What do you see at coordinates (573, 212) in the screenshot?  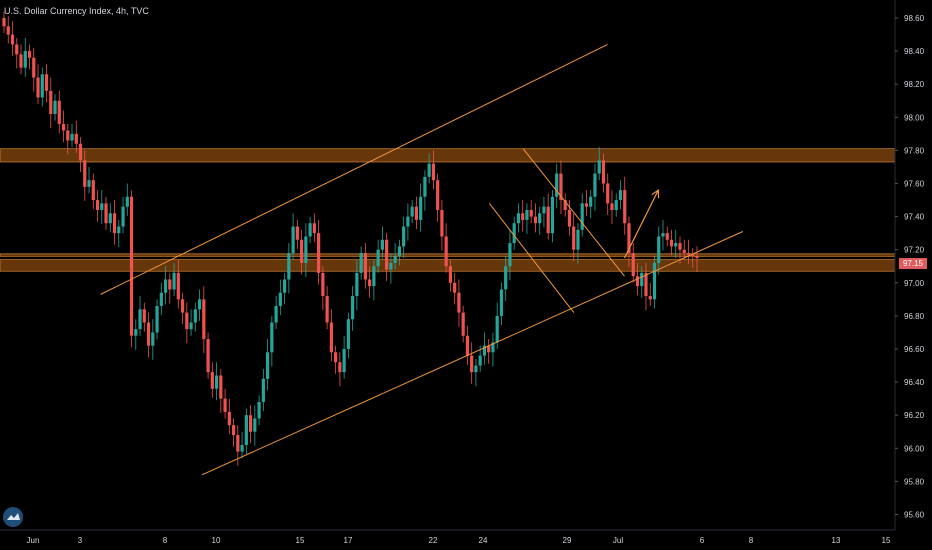 I see `trendline` at bounding box center [573, 212].